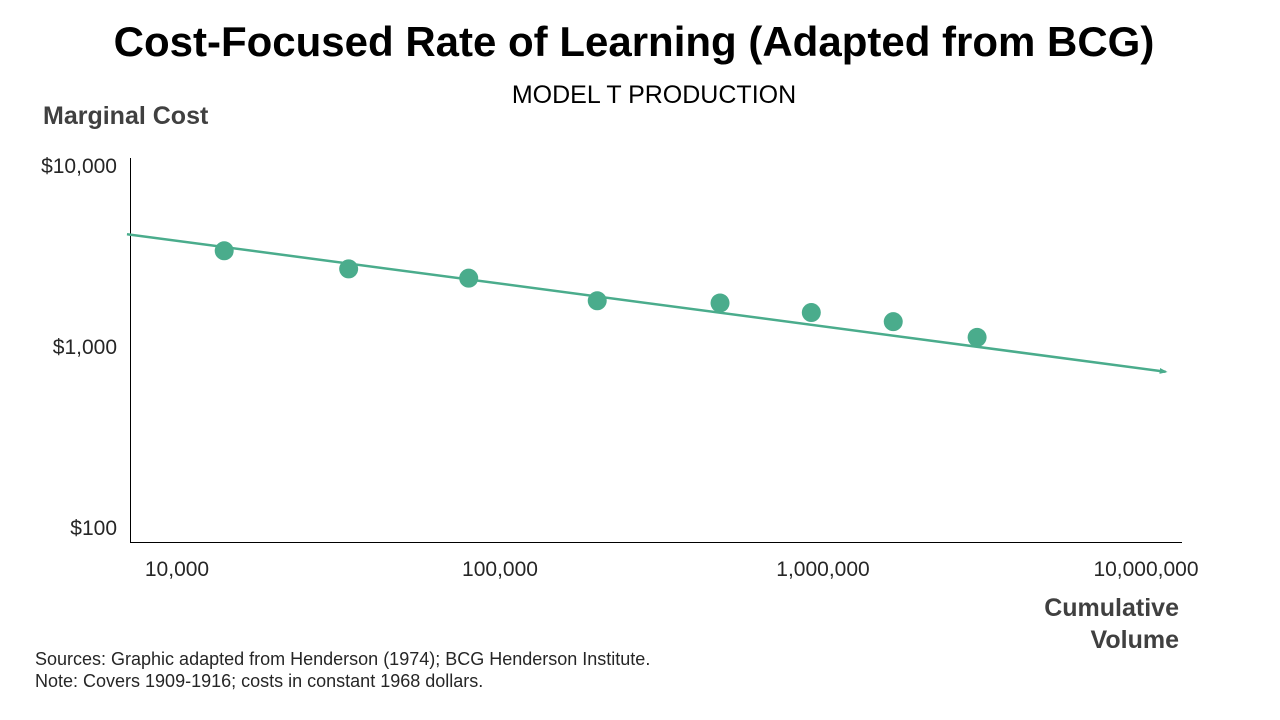  Describe the element at coordinates (1111, 608) in the screenshot. I see `x-axis-label-line-1: Cumulative` at that location.